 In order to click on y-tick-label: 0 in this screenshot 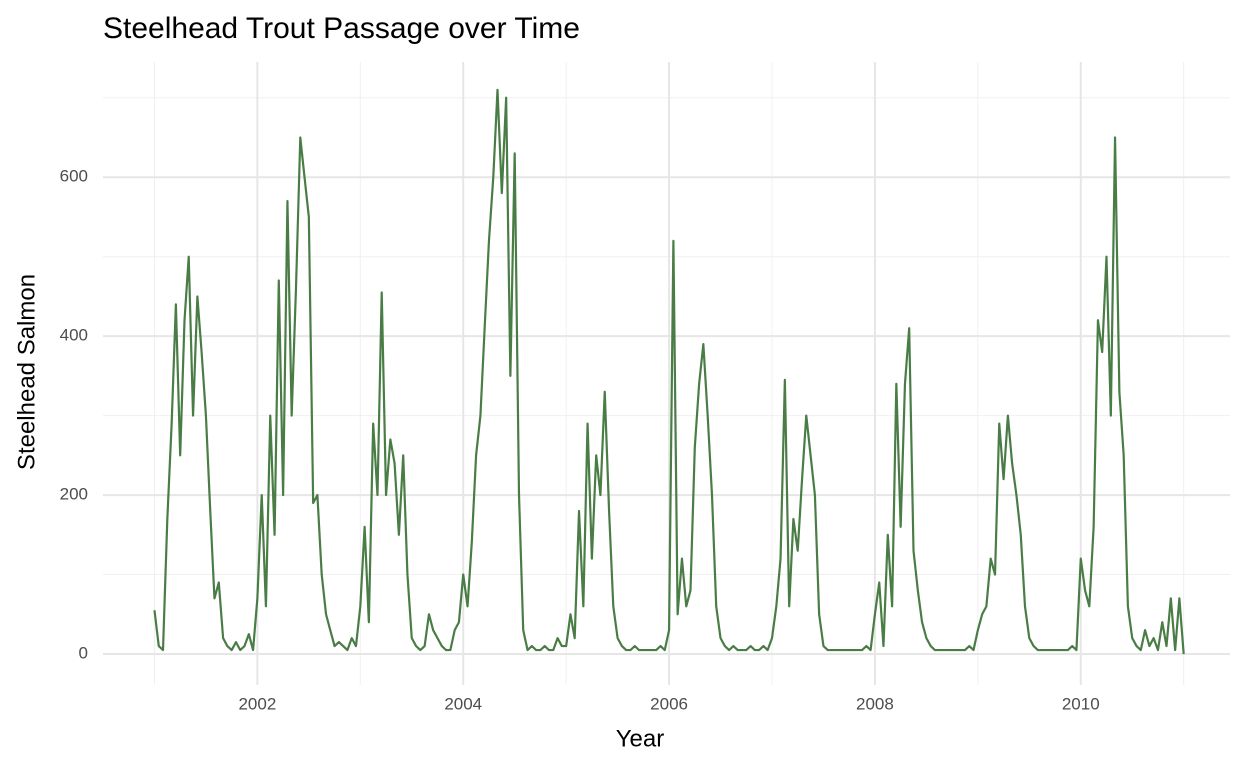, I will do `click(83, 652)`.